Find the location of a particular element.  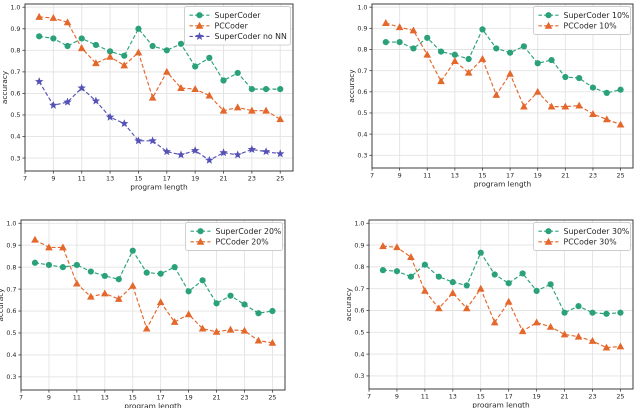

legend-entry-pccoder-10: PCCoder 10% is located at coordinates (577, 26).